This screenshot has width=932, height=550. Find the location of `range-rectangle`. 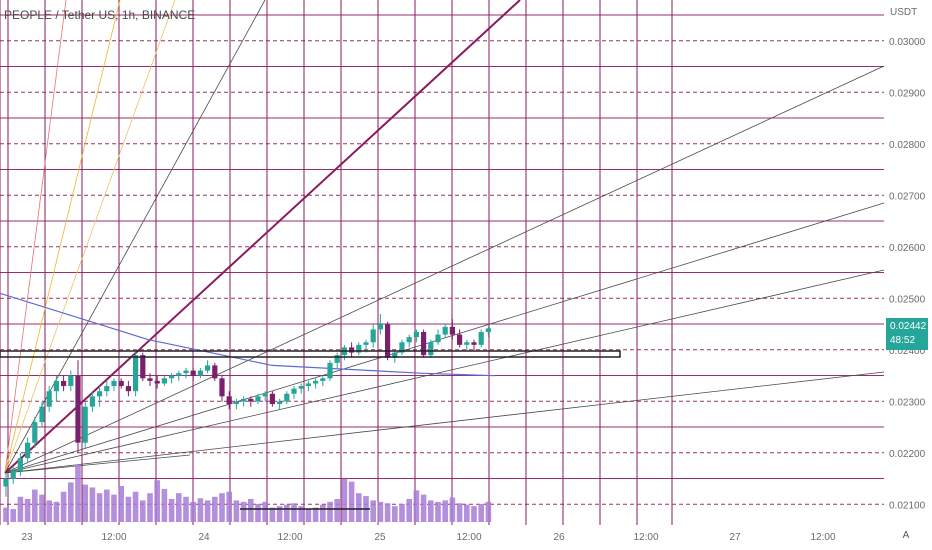

range-rectangle is located at coordinates (310, 354).